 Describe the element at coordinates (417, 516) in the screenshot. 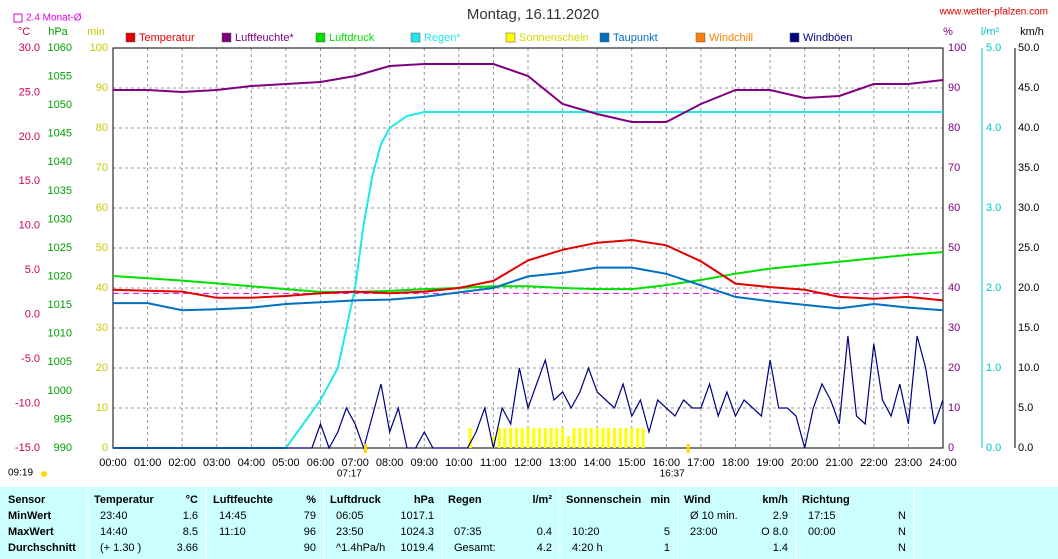

I see `table-cell: 1017.1` at that location.